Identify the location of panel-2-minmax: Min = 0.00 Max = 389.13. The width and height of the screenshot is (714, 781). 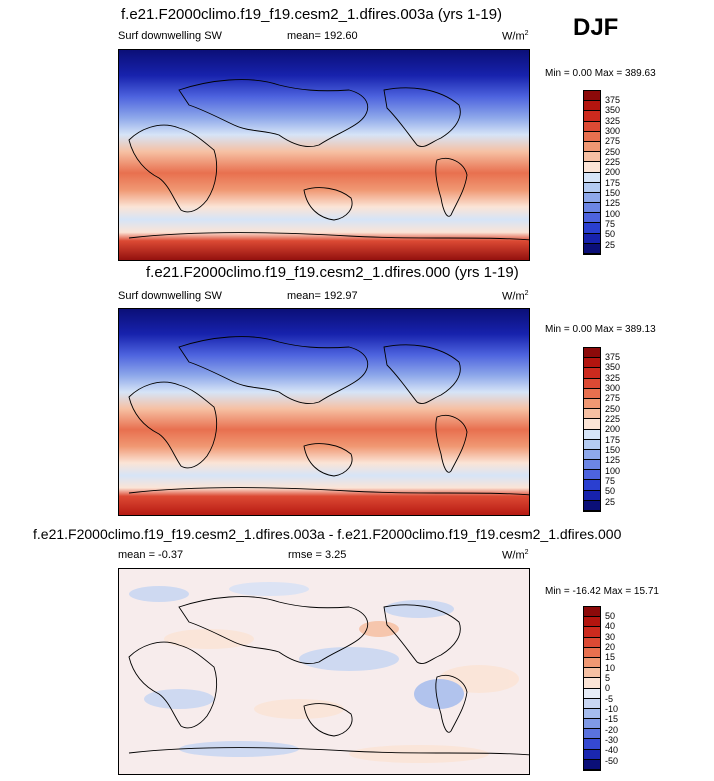
(600, 329).